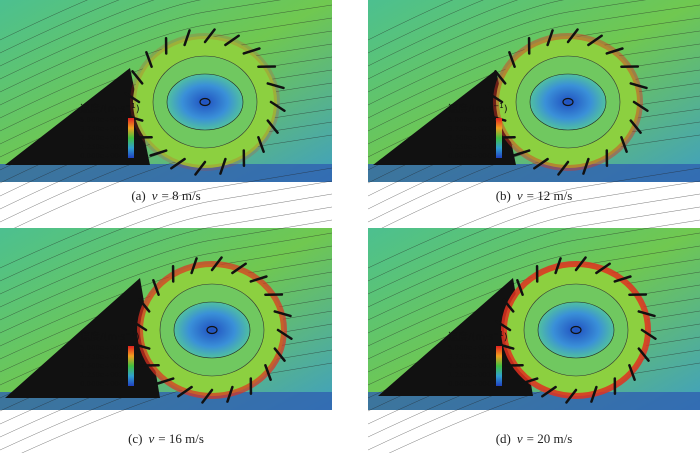 Image resolution: width=700 pixels, height=453 pixels. I want to click on caption-symbol: v, so click(520, 195).